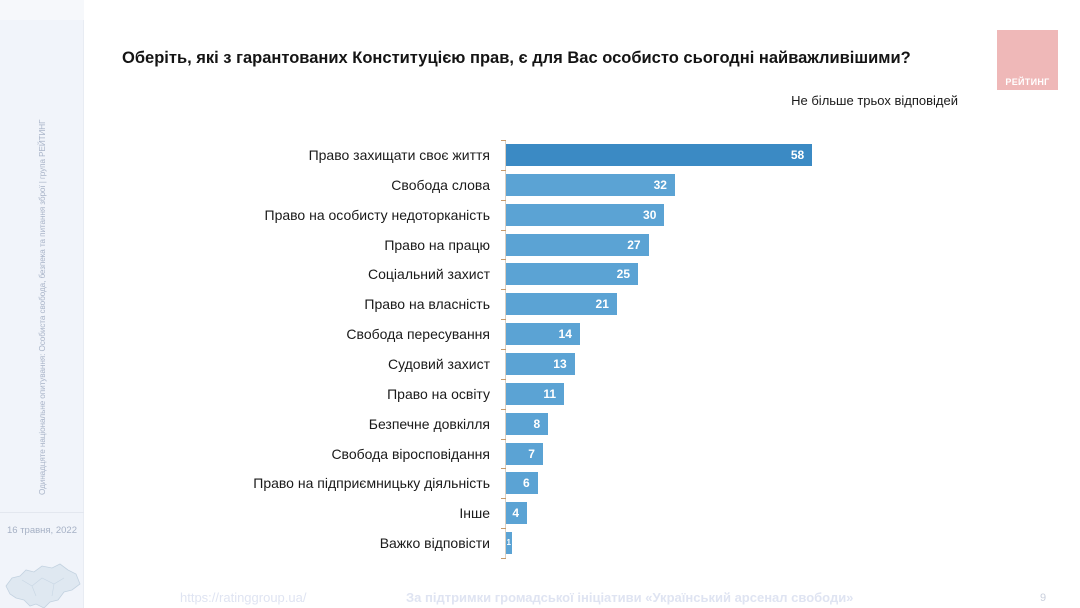  I want to click on bar-value-label: 4, so click(516, 513).